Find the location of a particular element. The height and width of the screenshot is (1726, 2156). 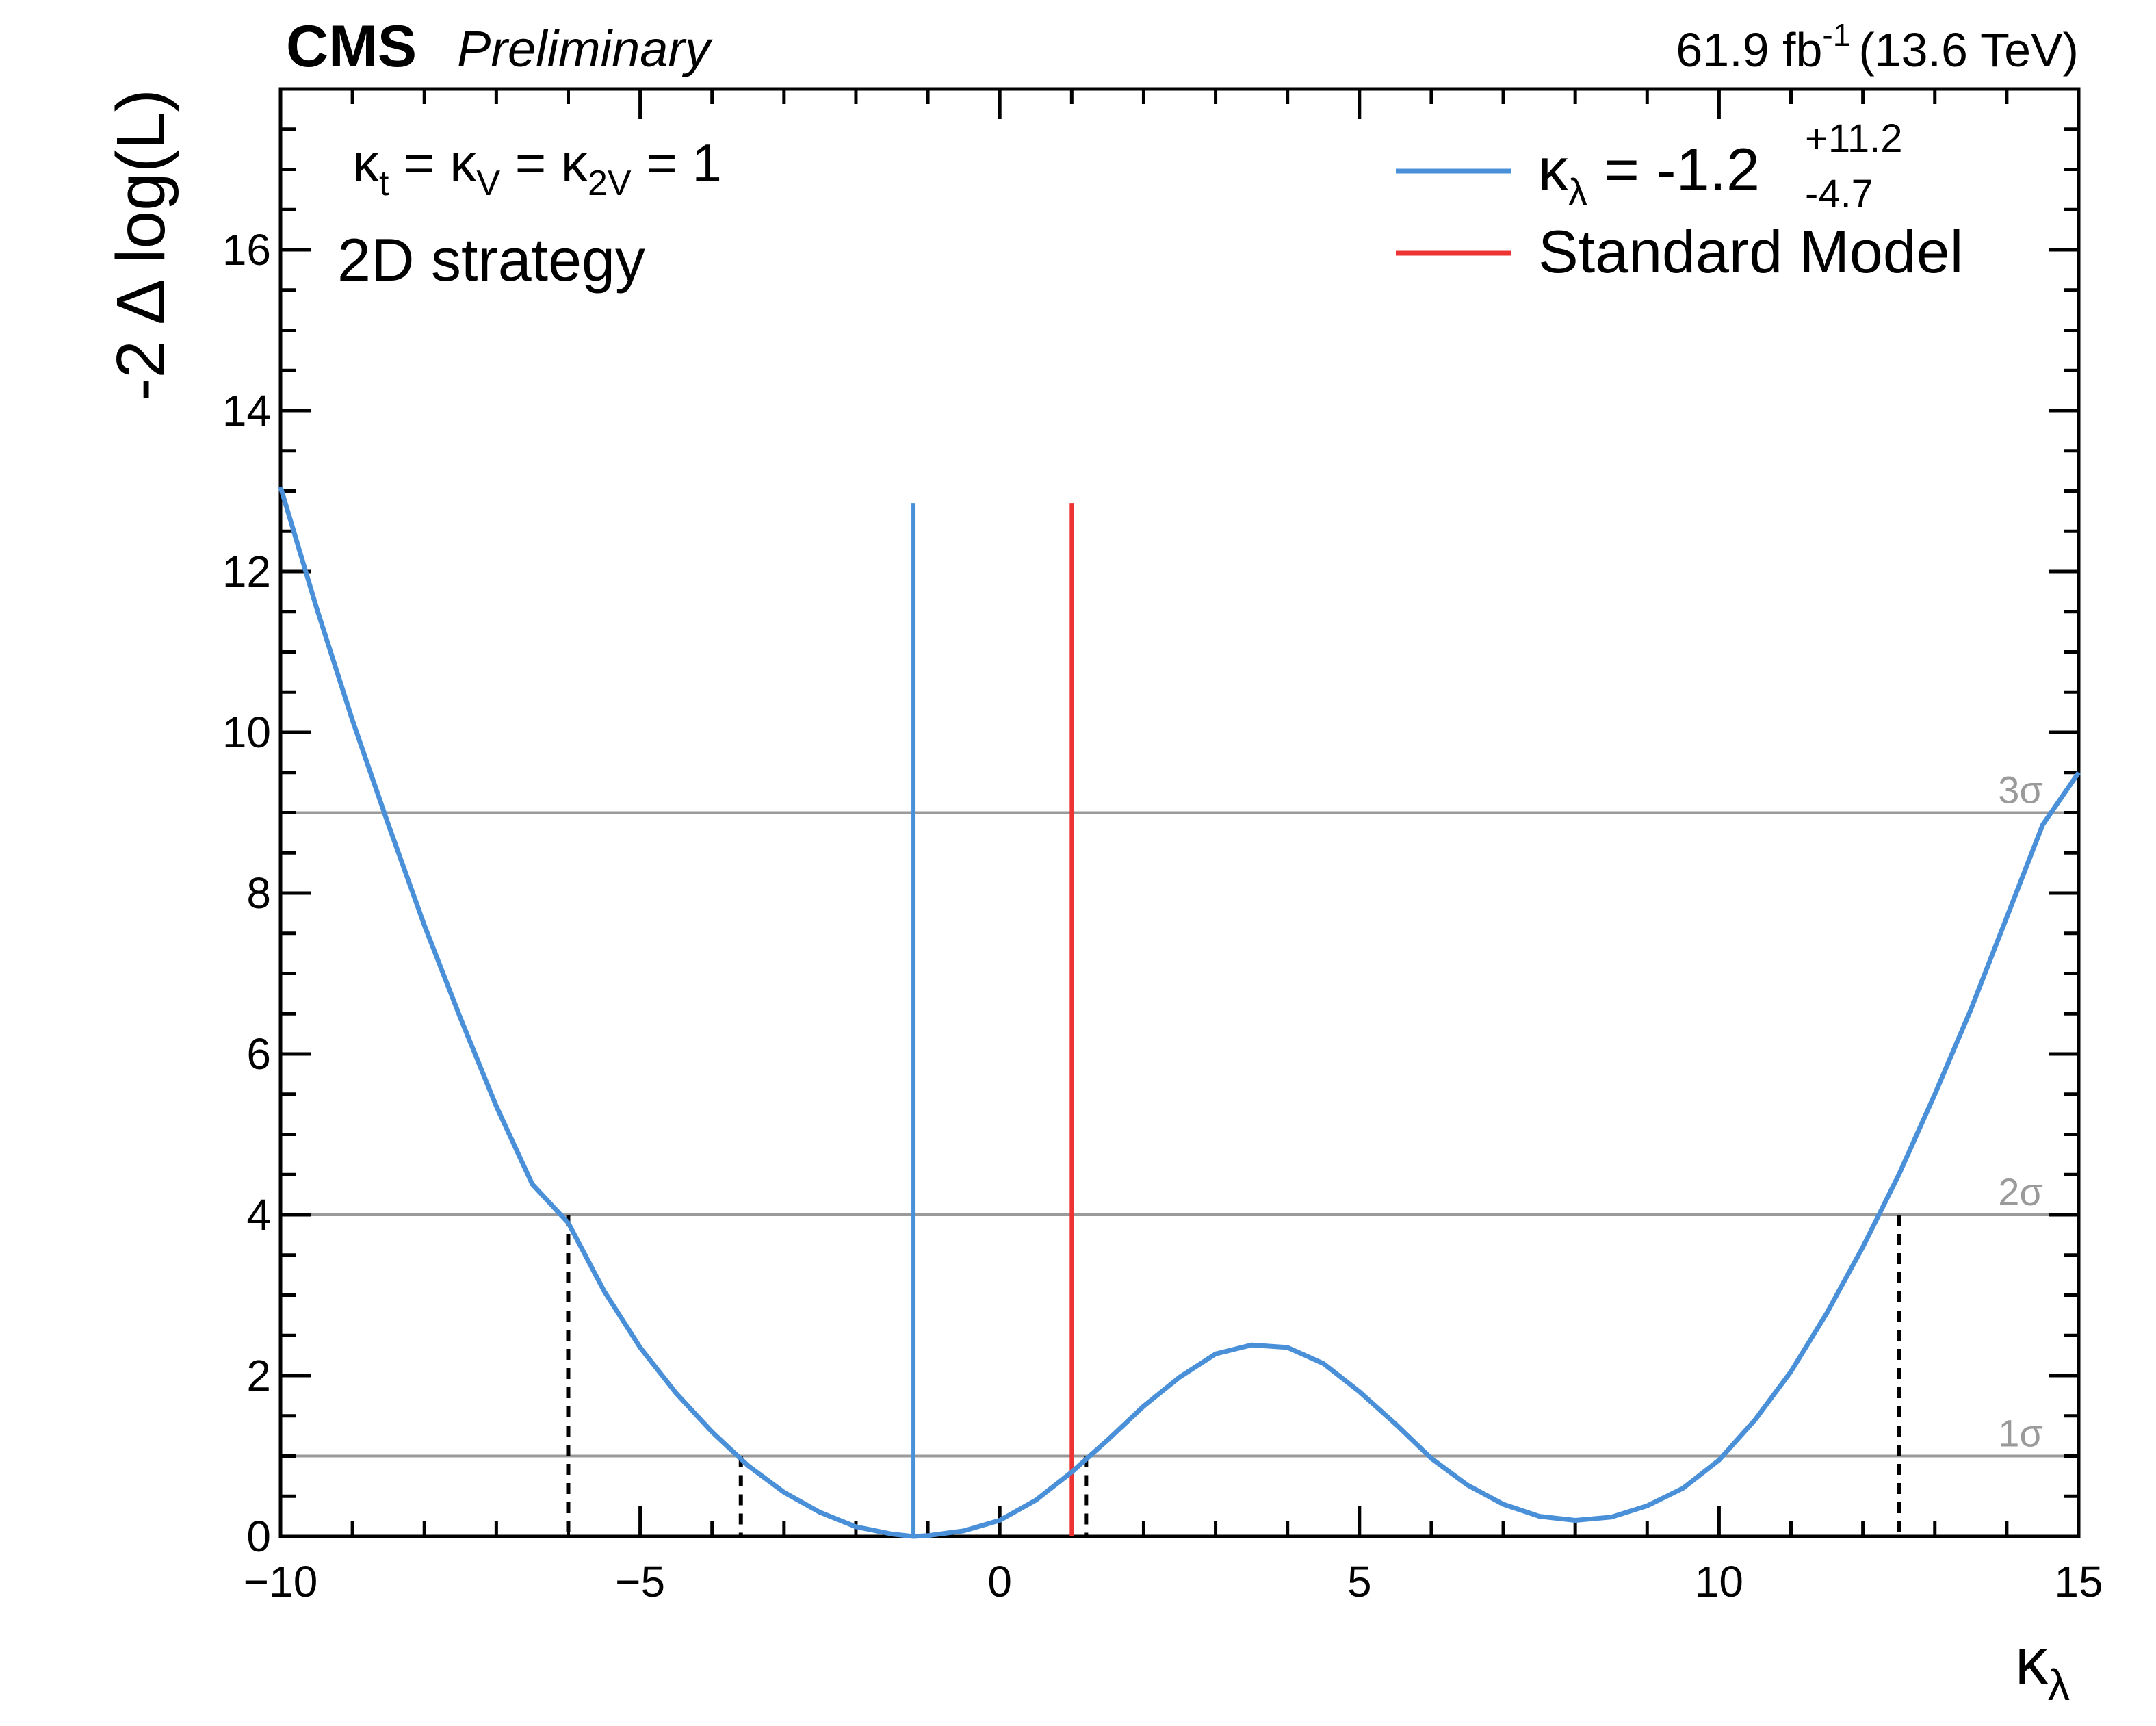

x-tick-label: 5 is located at coordinates (1359, 1581).